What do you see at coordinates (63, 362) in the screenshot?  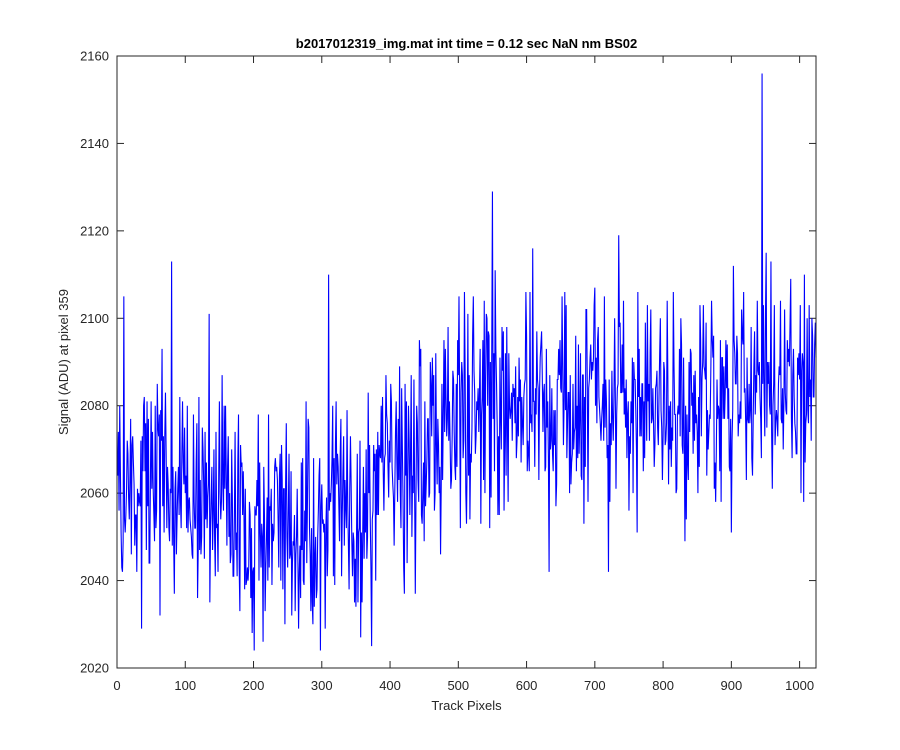 I see `y-axis-label: Signal (ADU) at pixel 359` at bounding box center [63, 362].